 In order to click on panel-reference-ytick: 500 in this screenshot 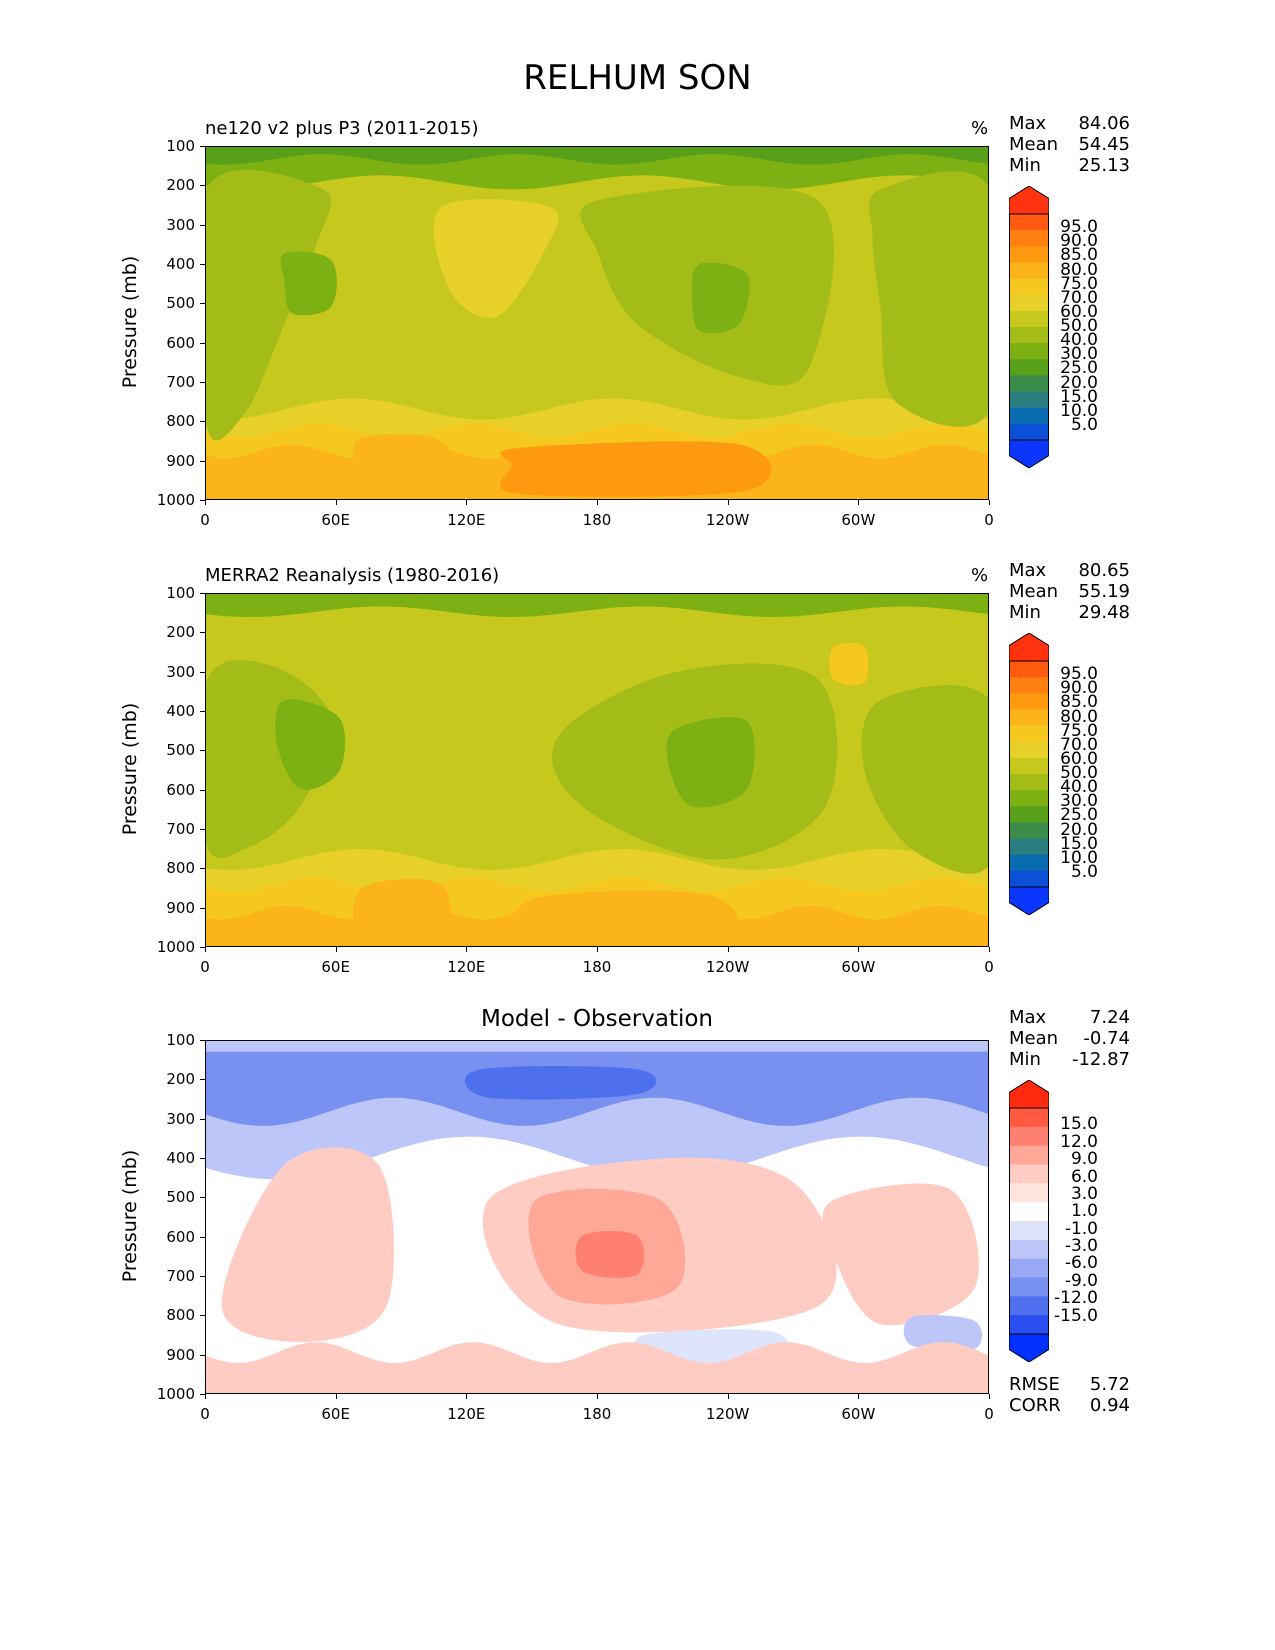, I will do `click(180, 750)`.